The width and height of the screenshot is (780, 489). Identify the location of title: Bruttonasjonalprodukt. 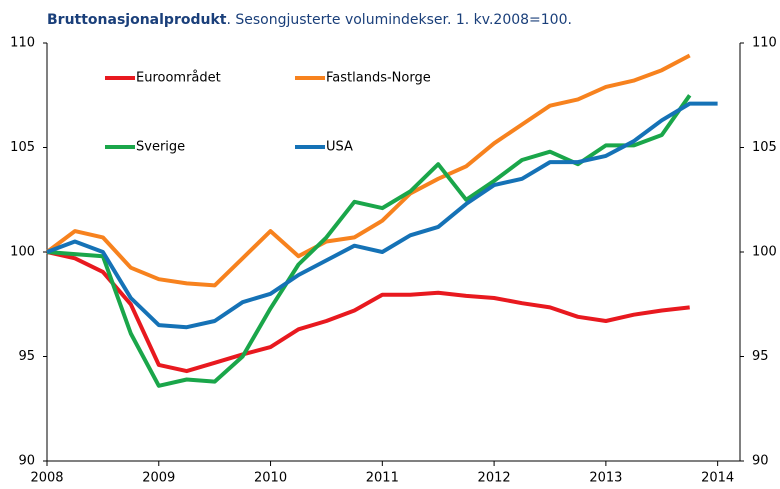
(137, 20).